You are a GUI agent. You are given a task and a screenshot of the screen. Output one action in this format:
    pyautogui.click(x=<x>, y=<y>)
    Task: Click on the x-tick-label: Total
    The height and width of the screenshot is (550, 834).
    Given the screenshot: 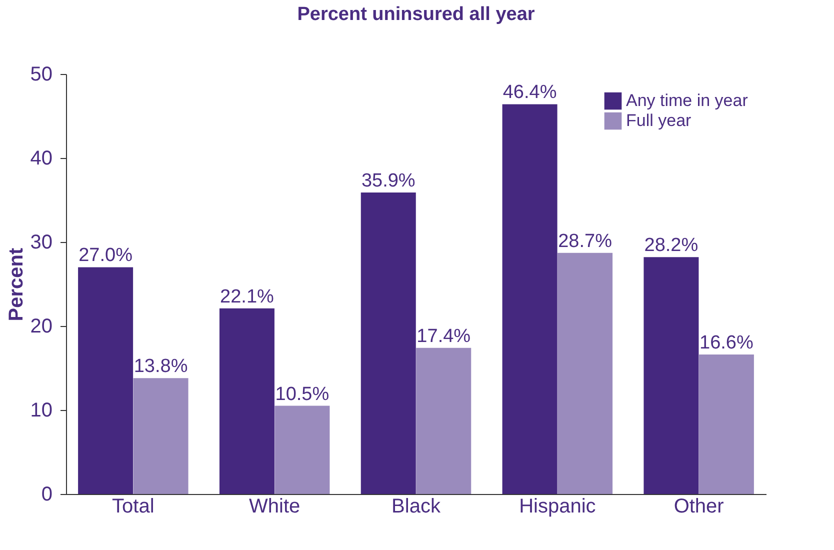 What is the action you would take?
    pyautogui.click(x=133, y=507)
    